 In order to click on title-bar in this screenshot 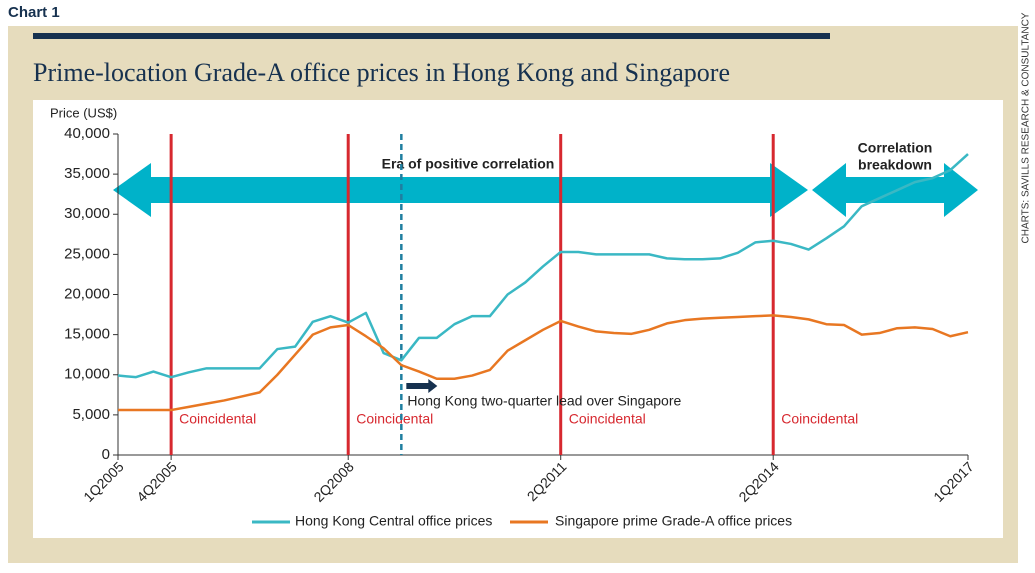, I will do `click(431, 36)`.